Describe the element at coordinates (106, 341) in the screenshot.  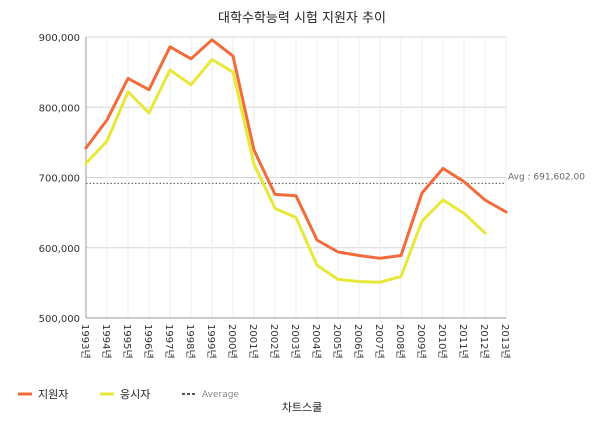
I see `x-tick-label: 1994년` at that location.